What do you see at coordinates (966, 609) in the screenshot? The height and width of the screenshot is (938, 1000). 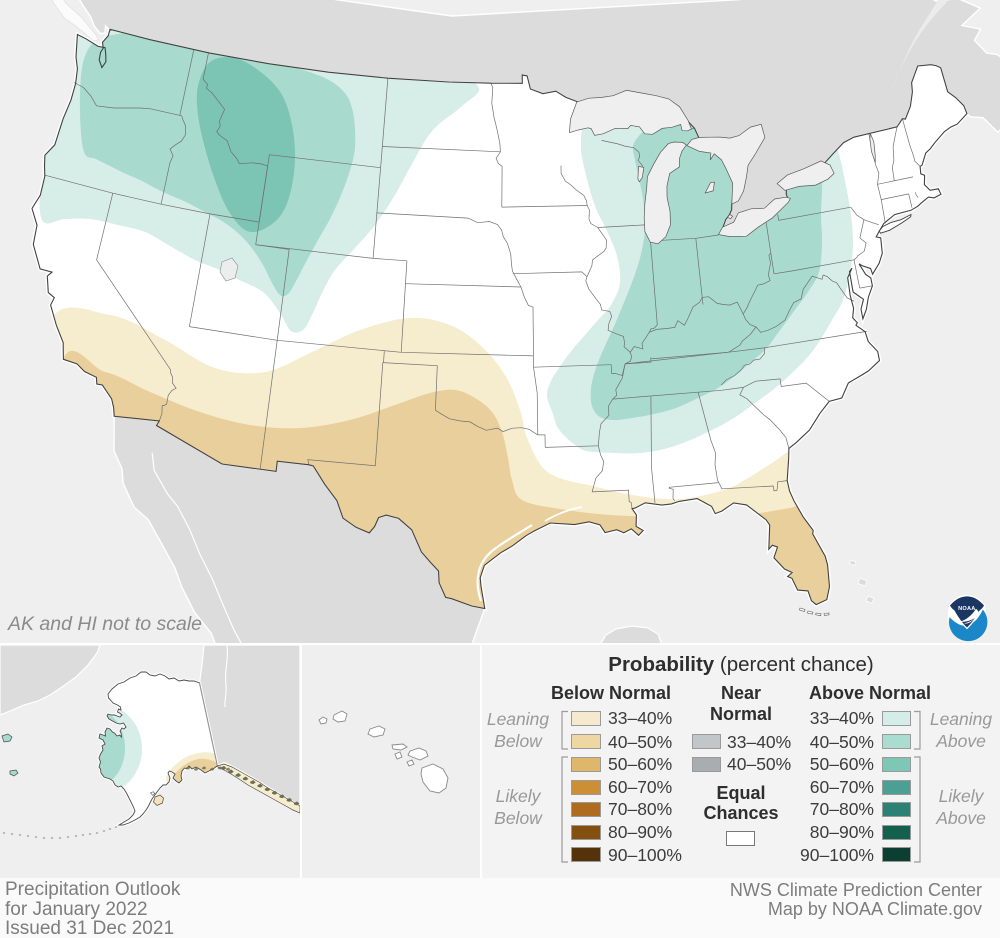 I see `svg-text: NOAA` at bounding box center [966, 609].